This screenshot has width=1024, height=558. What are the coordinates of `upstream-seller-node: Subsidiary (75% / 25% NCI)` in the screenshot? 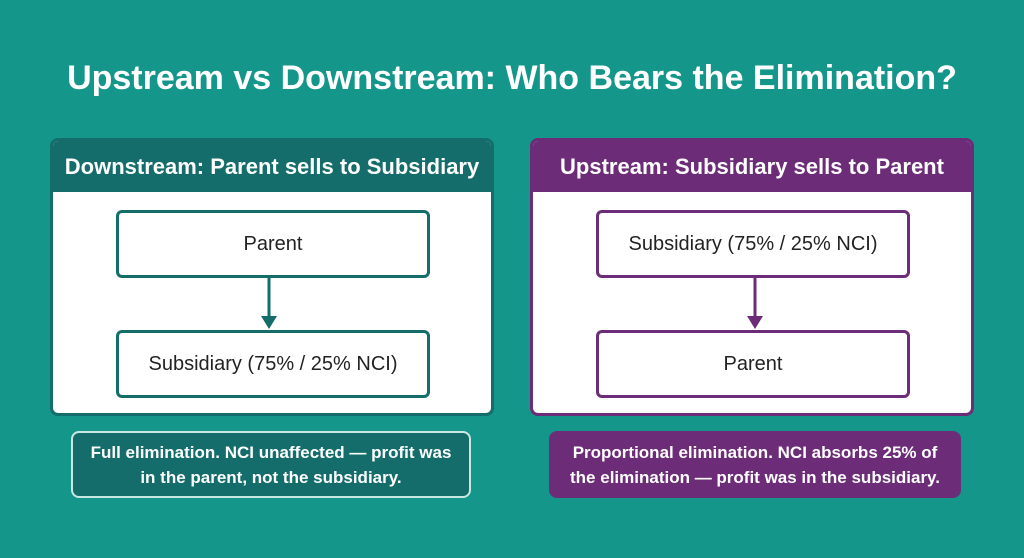 It's located at (753, 244).